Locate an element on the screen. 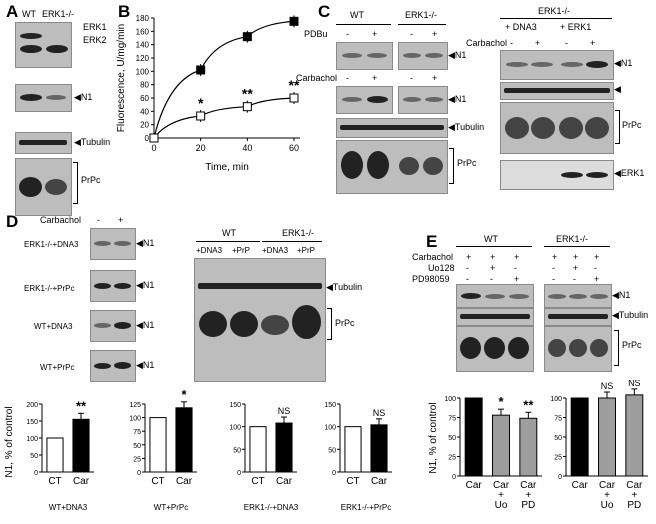  marker-erk2: ERK2 is located at coordinates (95, 40).